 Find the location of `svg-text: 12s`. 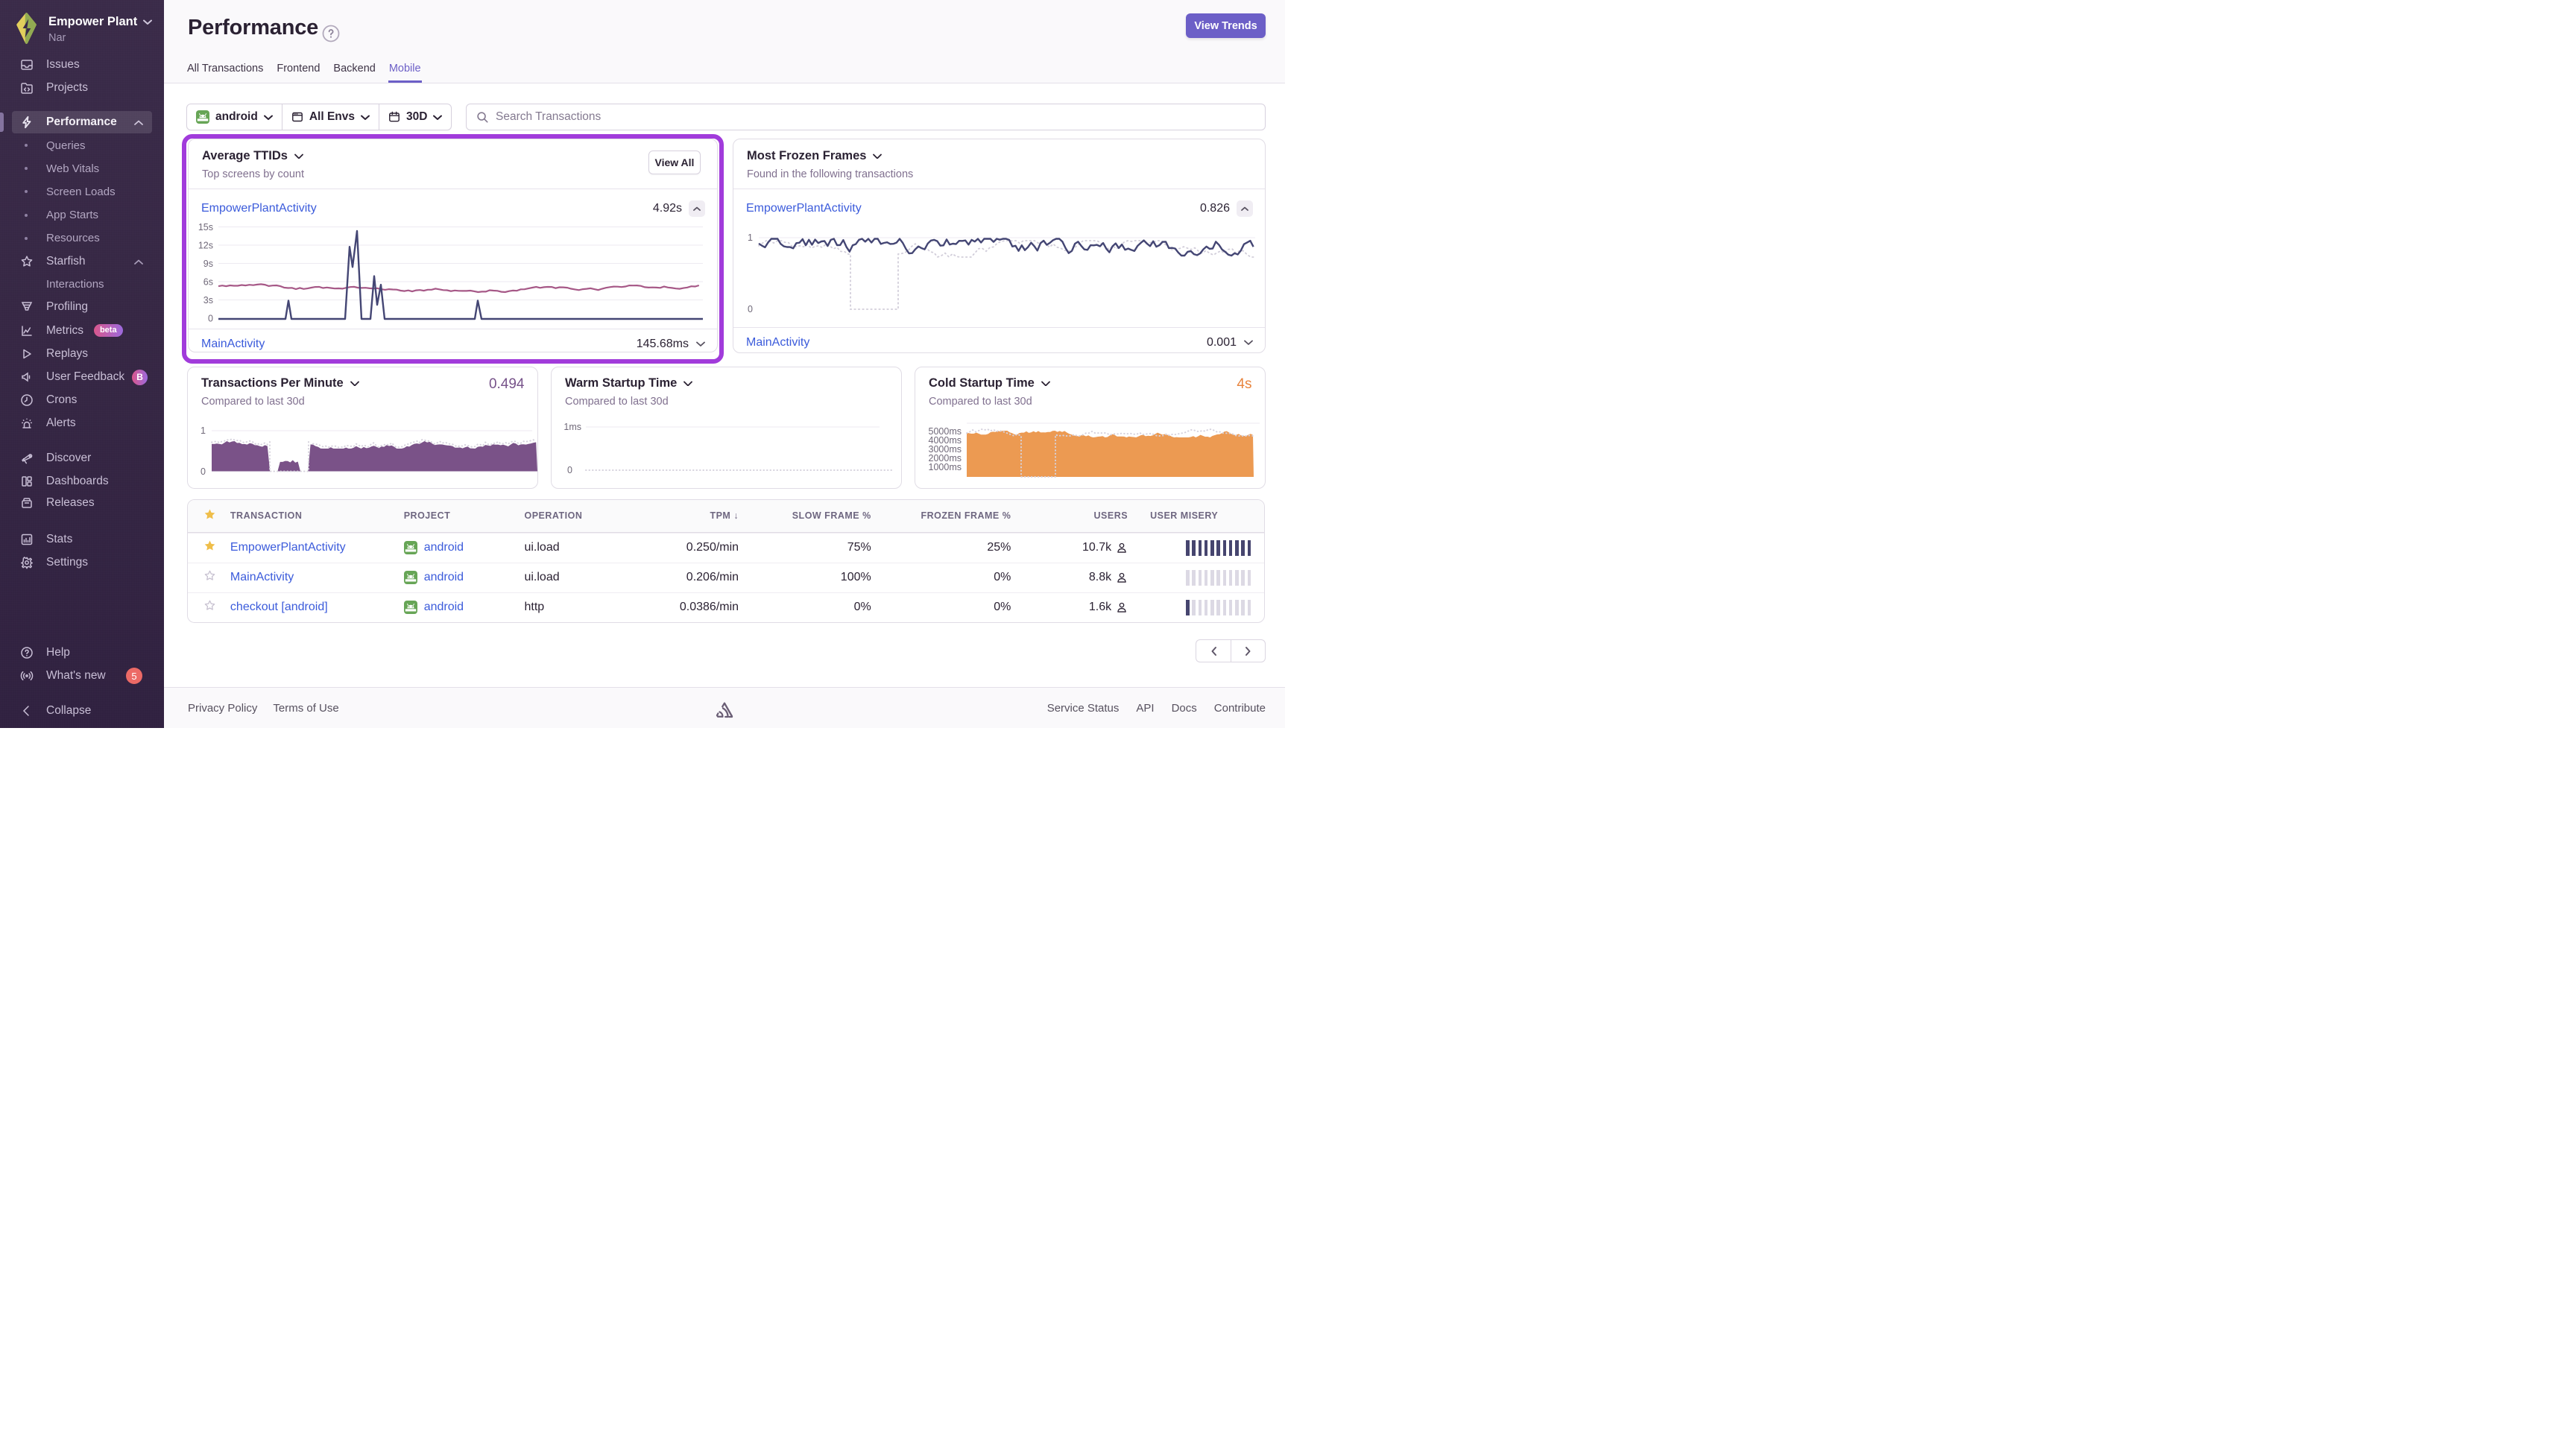

svg-text: 12s is located at coordinates (205, 246).